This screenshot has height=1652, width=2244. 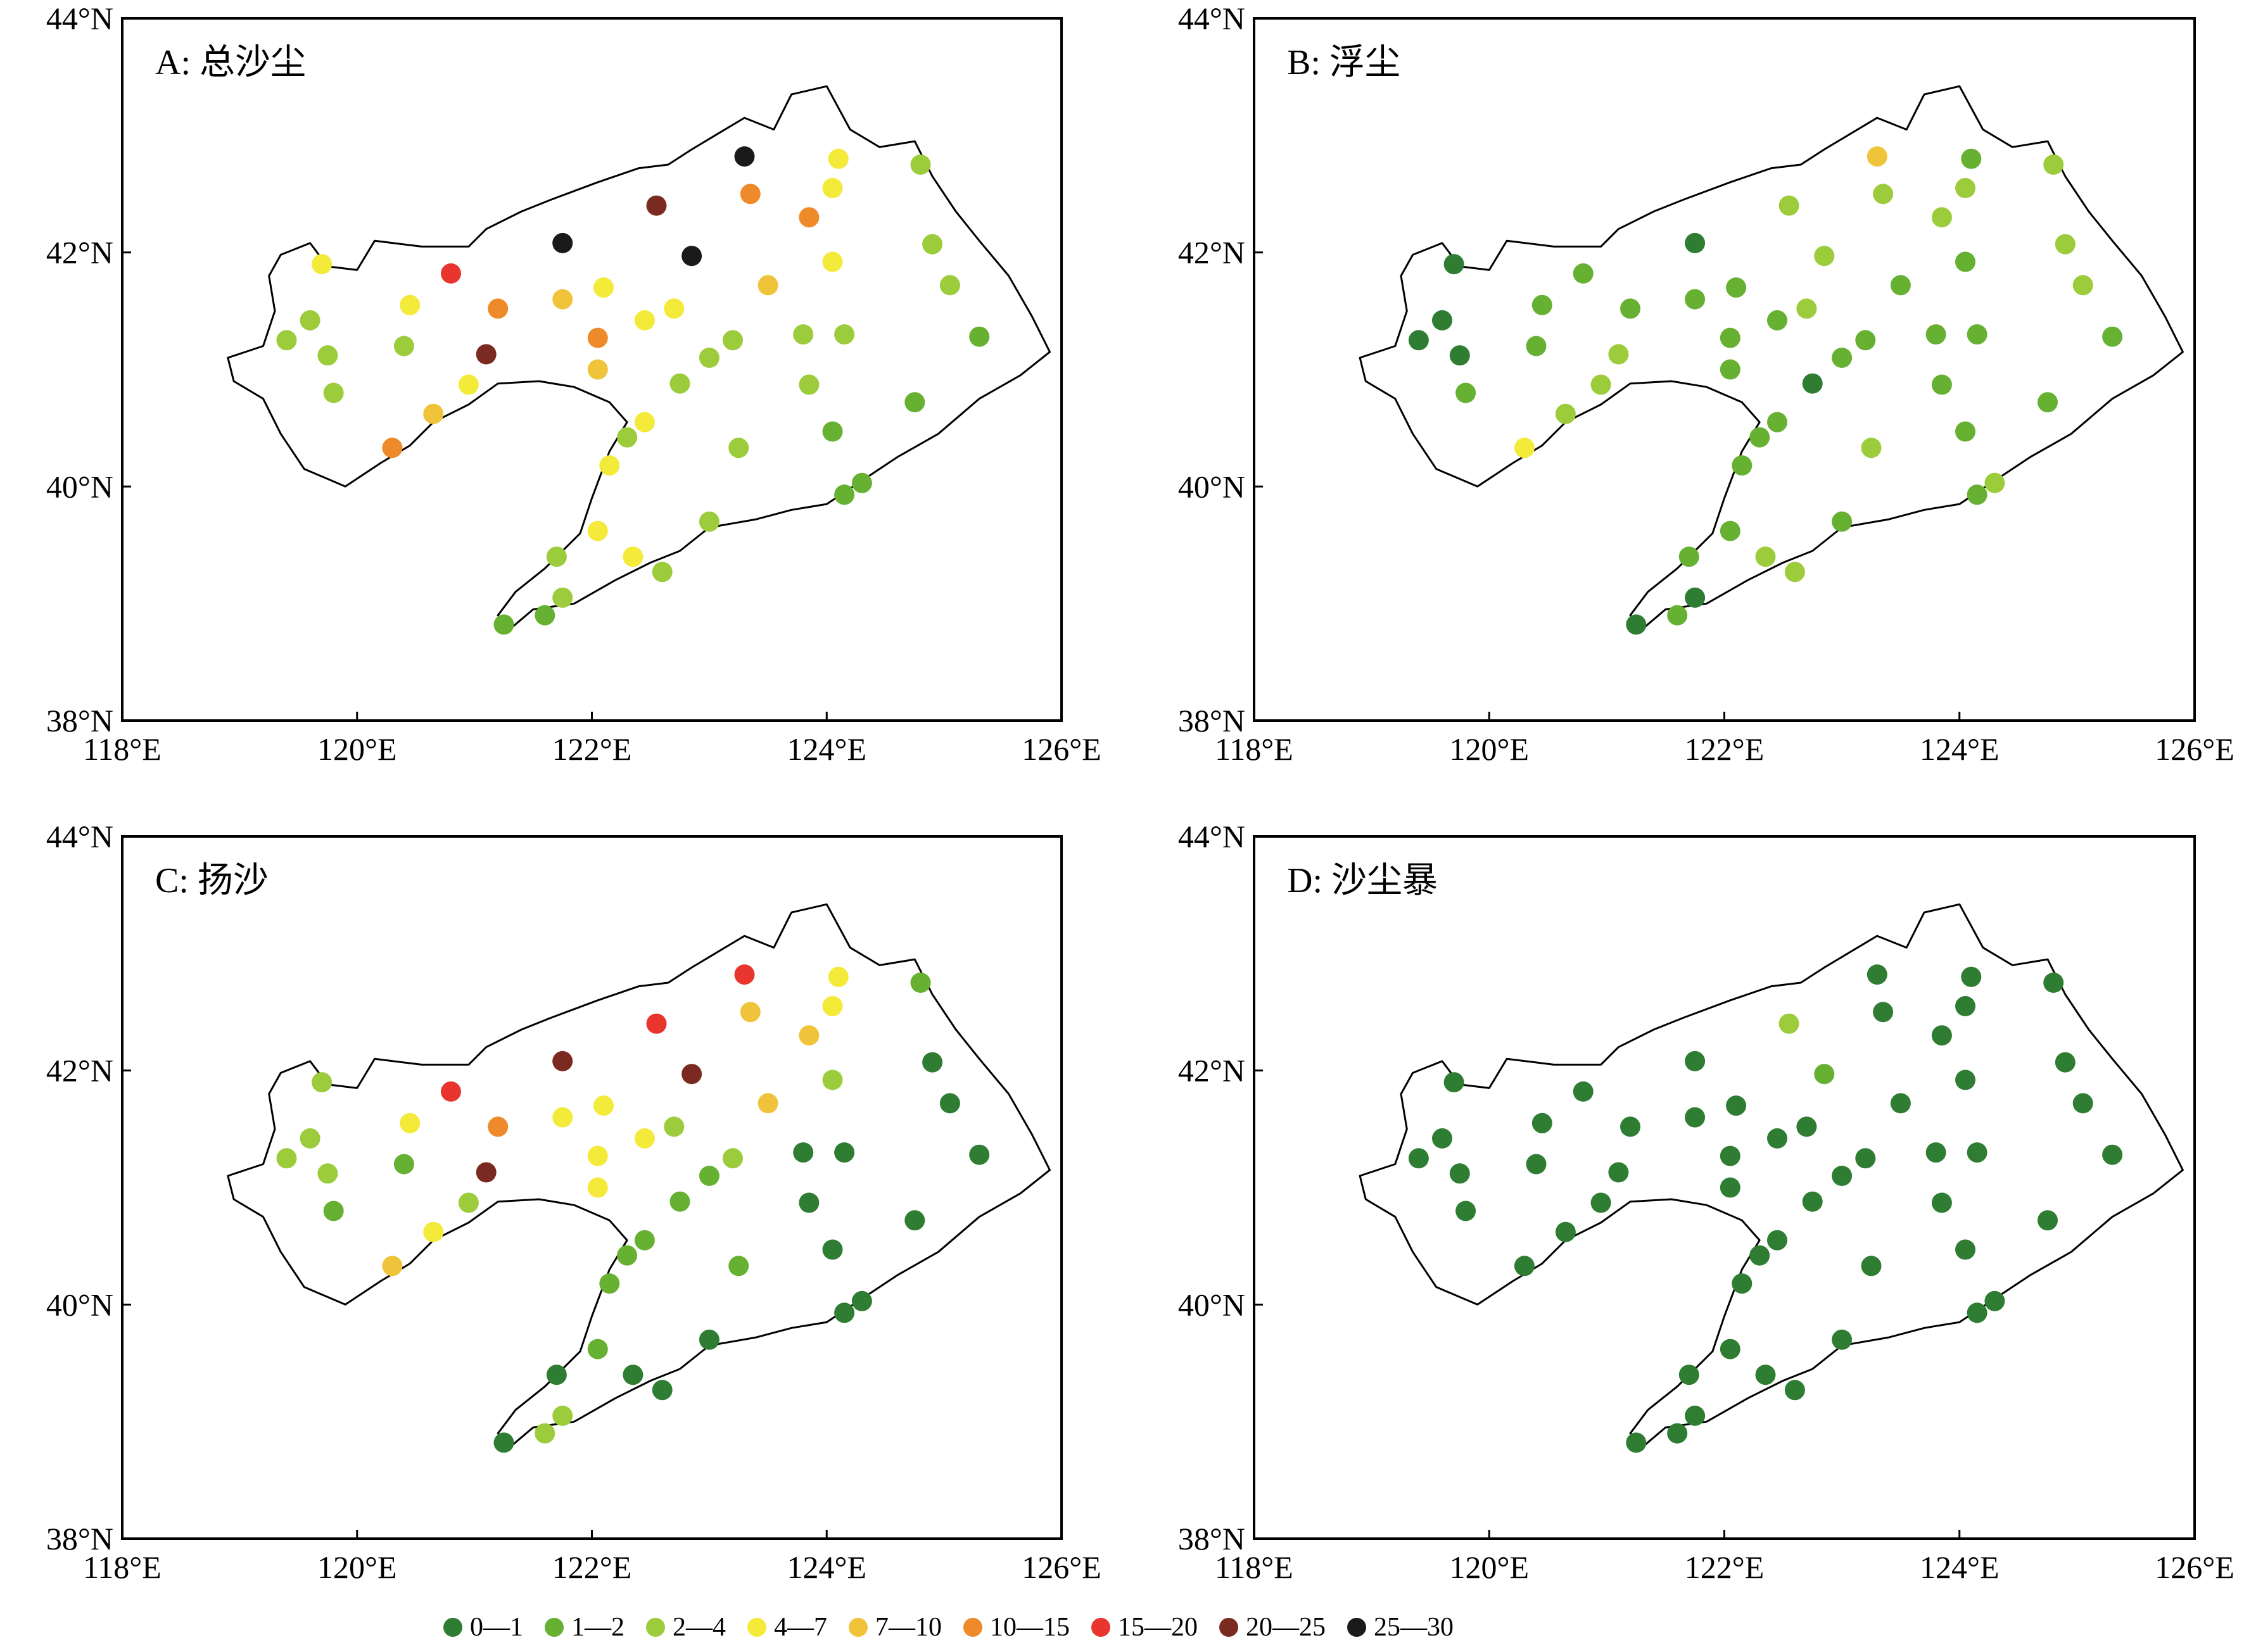 I want to click on legend-label: 25—30, so click(x=1414, y=1628).